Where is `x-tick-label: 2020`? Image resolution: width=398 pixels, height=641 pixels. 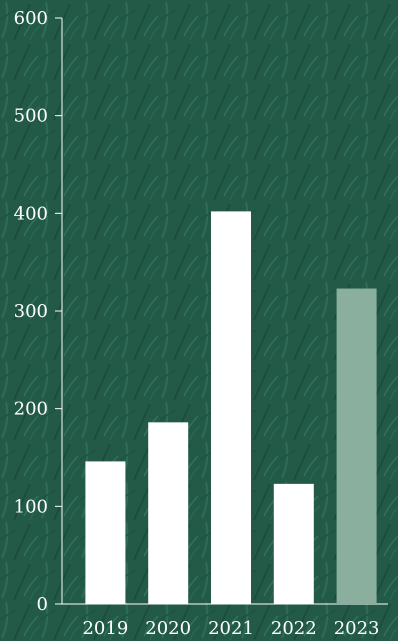 x-tick-label: 2020 is located at coordinates (168, 628).